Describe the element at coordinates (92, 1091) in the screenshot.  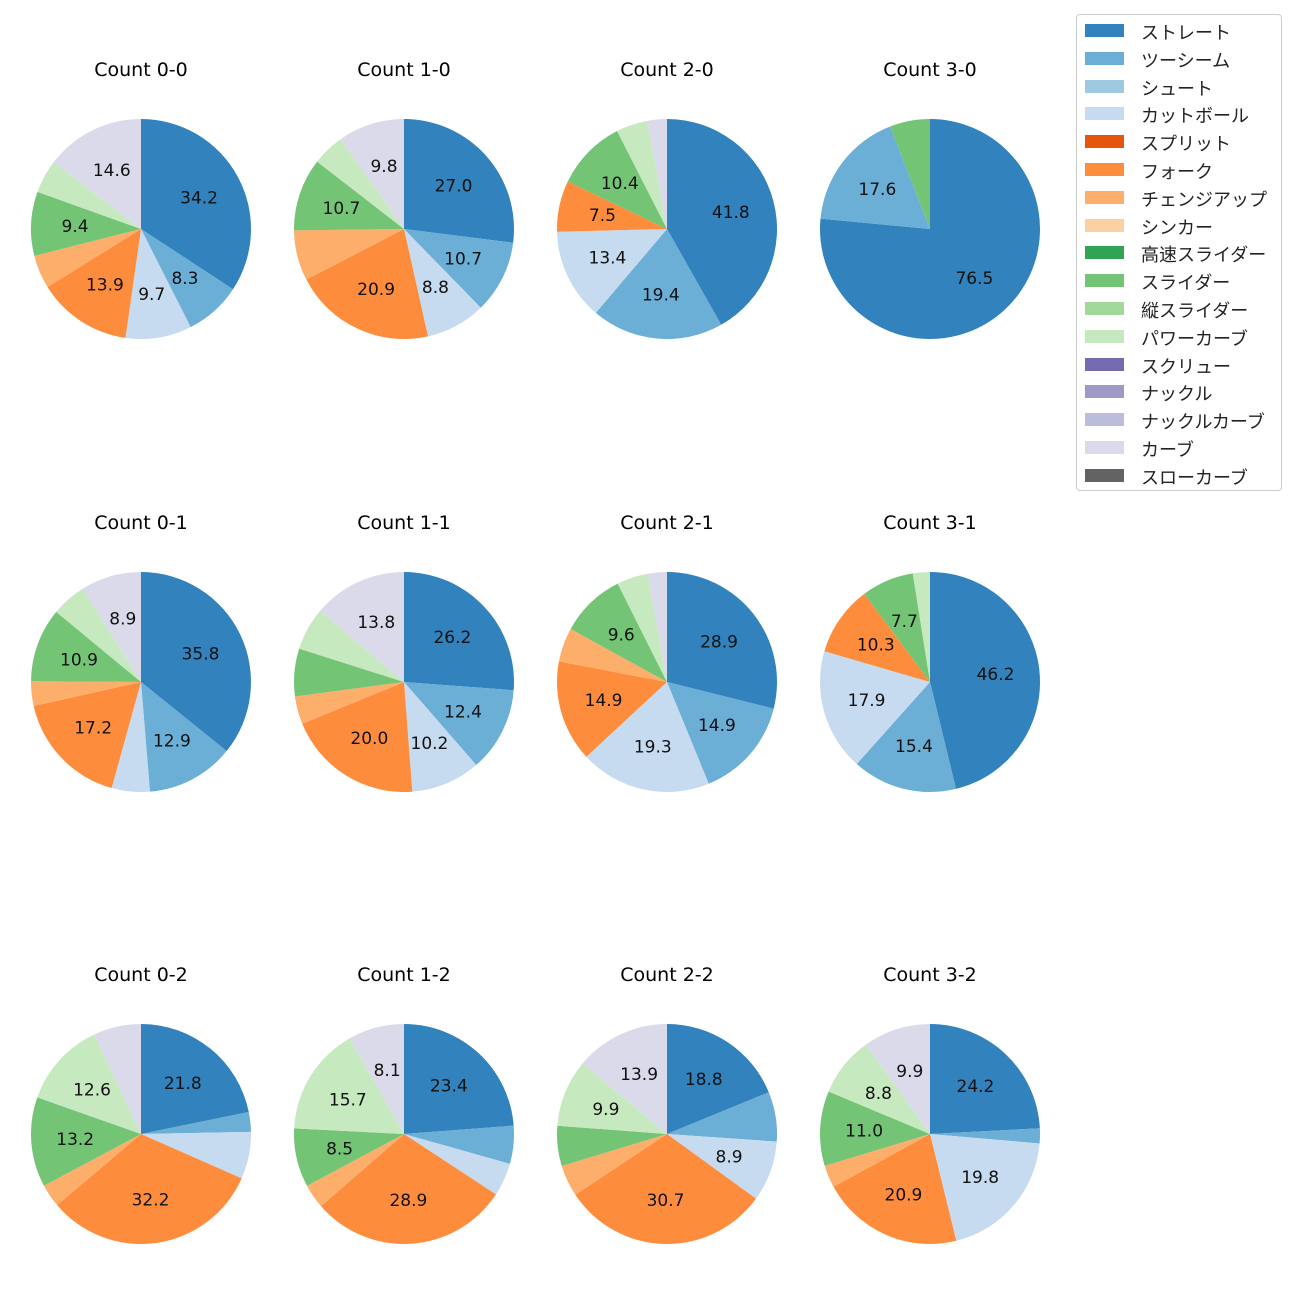
I see `slice-label: 12.6` at that location.